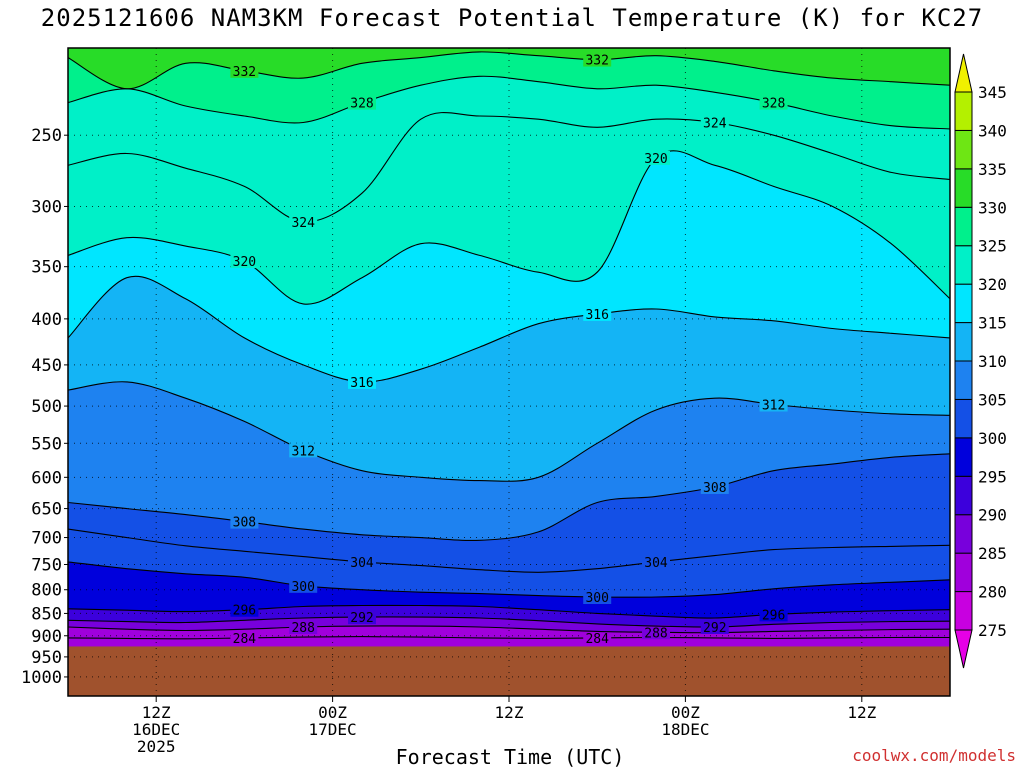  I want to click on x-axis-title: Forecast Time (UTC), so click(510, 757).